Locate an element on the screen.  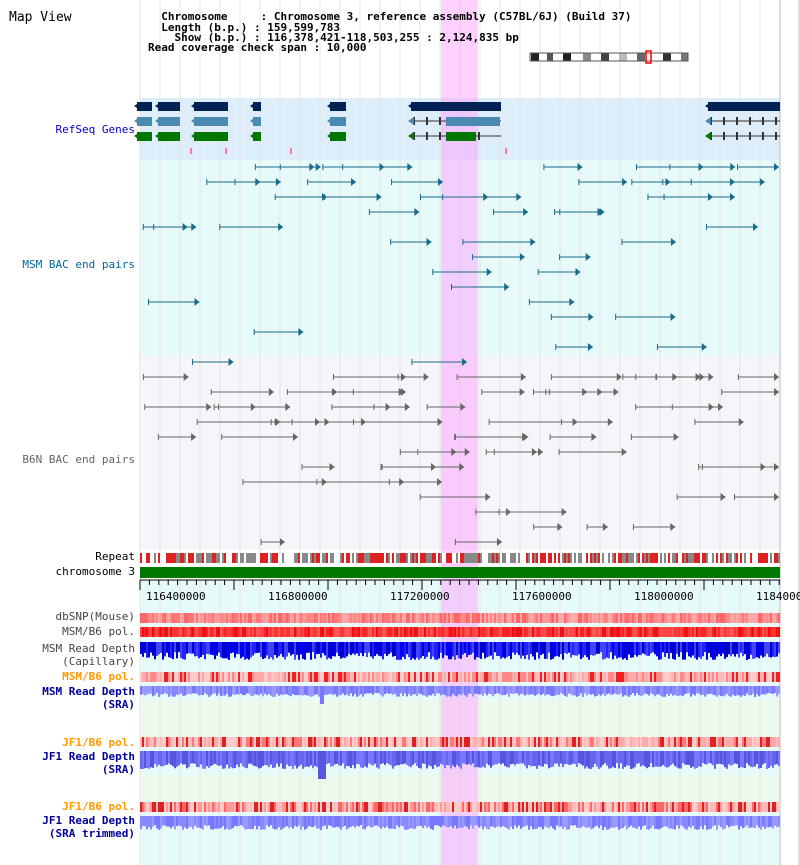
track-label-b6n-bac: B6N BAC end pairs is located at coordinates (78, 459).